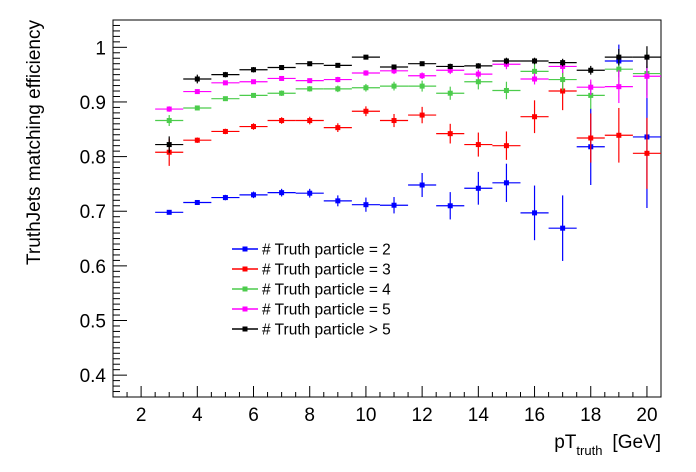  What do you see at coordinates (93, 376) in the screenshot?
I see `y-tick-label: 0.4` at bounding box center [93, 376].